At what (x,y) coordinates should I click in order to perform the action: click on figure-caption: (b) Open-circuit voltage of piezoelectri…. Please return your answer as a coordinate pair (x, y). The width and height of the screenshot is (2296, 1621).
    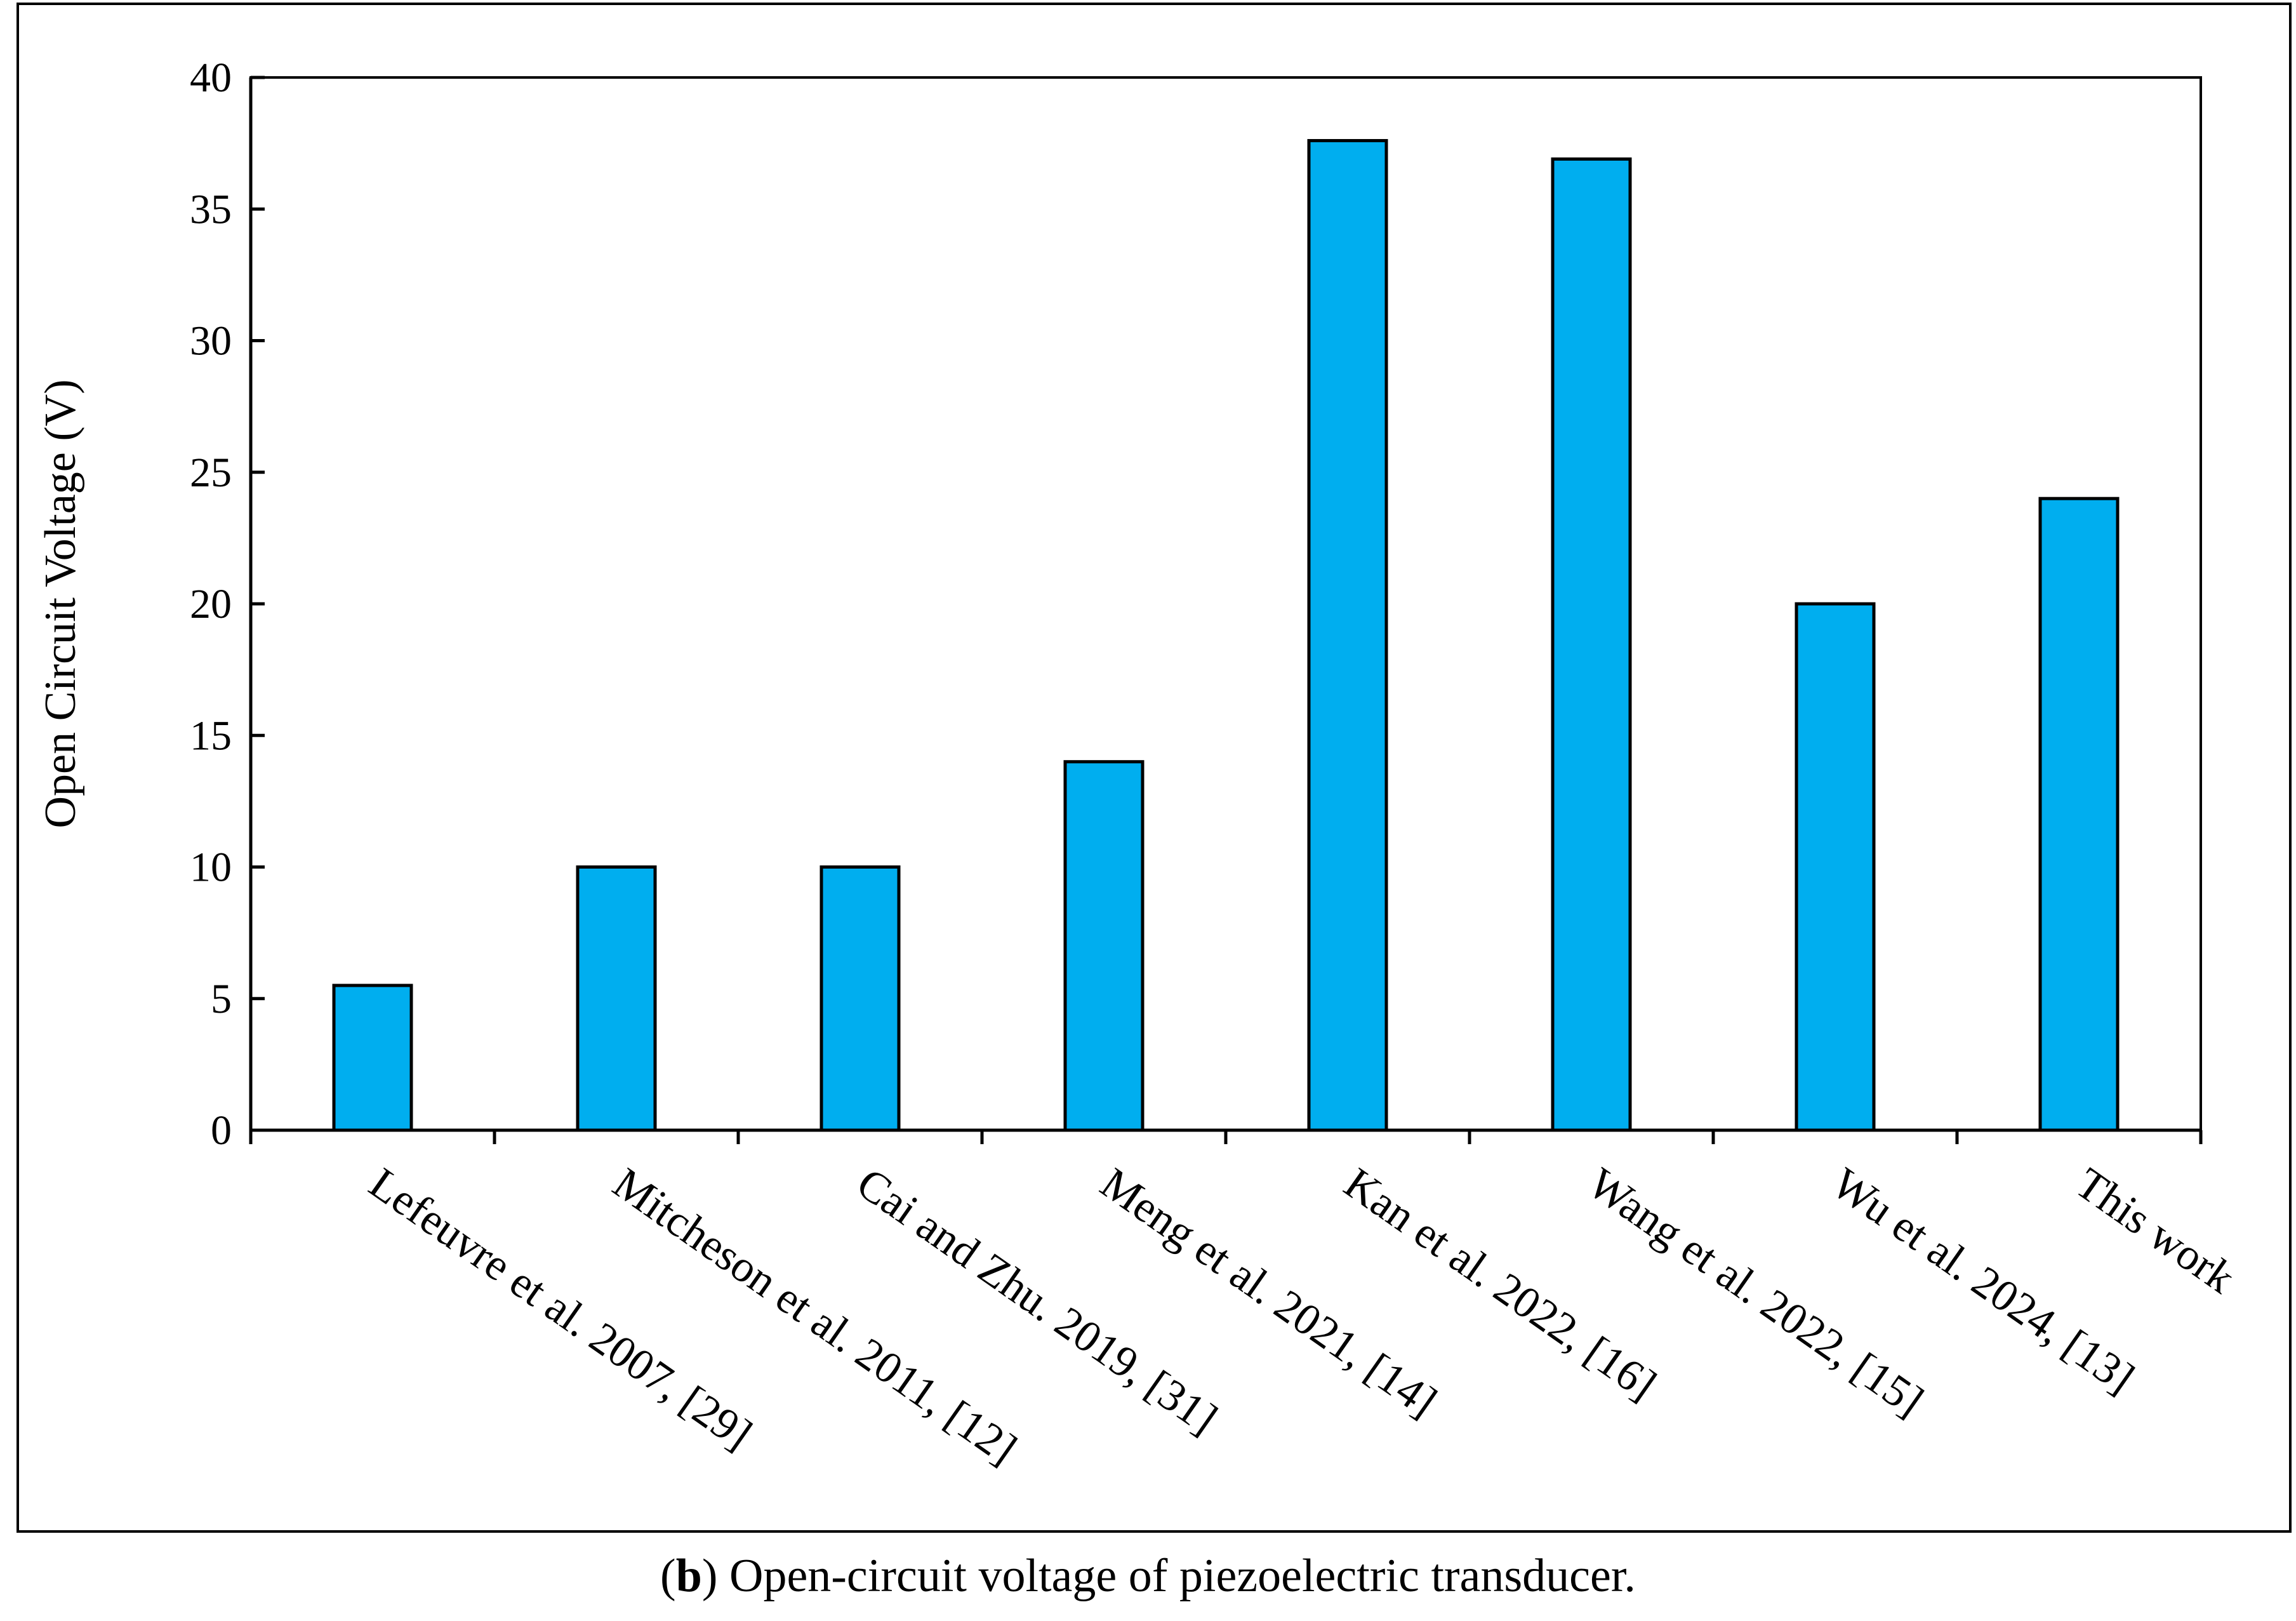
    Looking at the image, I should click on (1148, 1576).